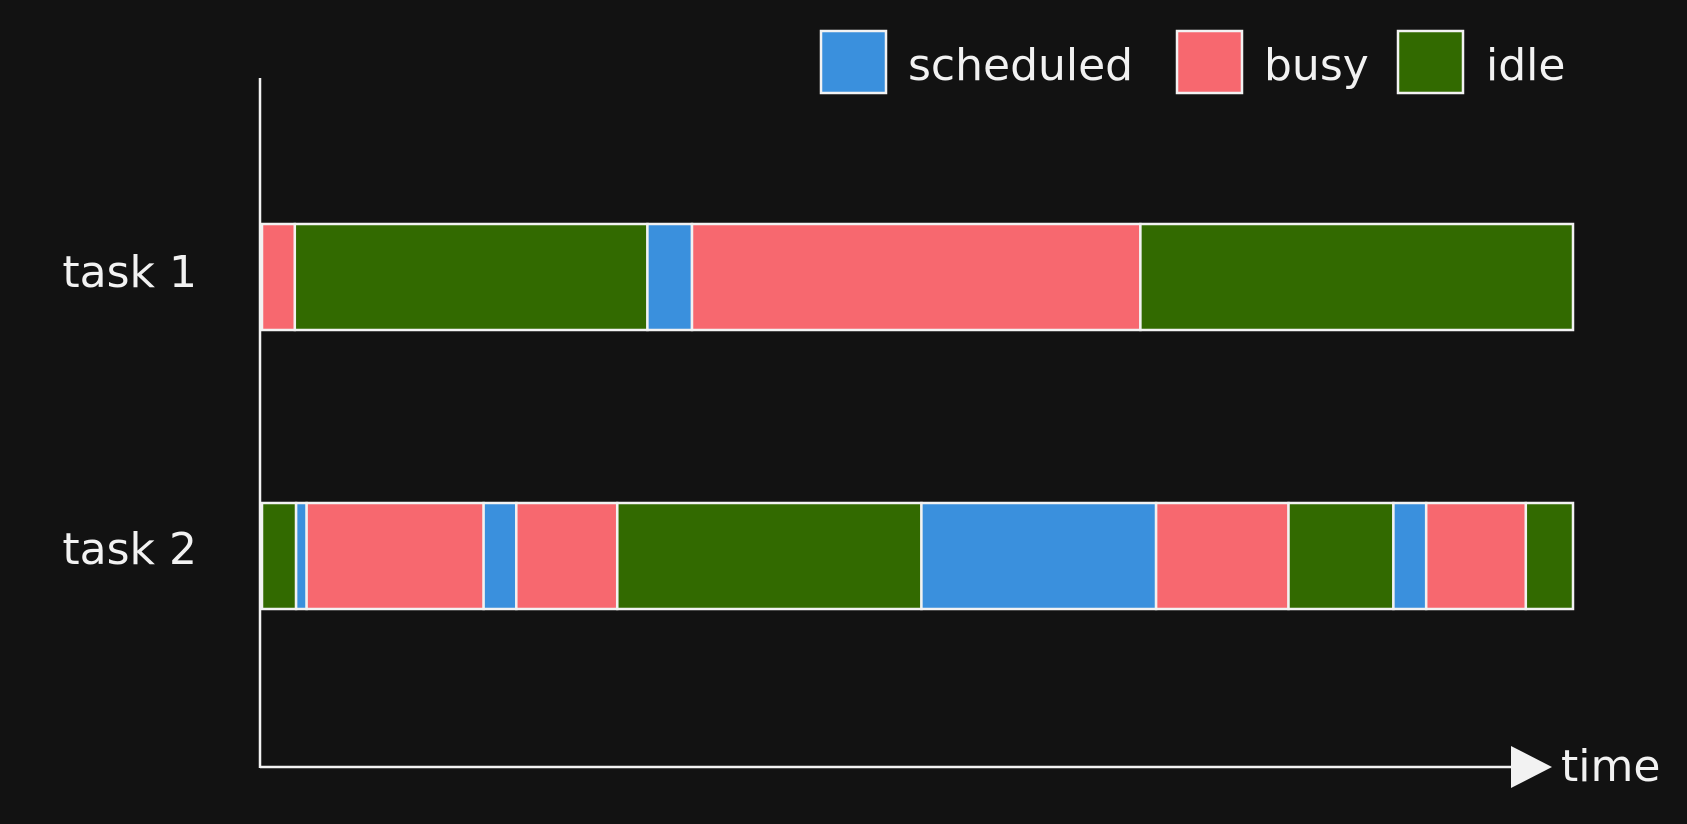  I want to click on legend-label-busy: busy, so click(1316, 65).